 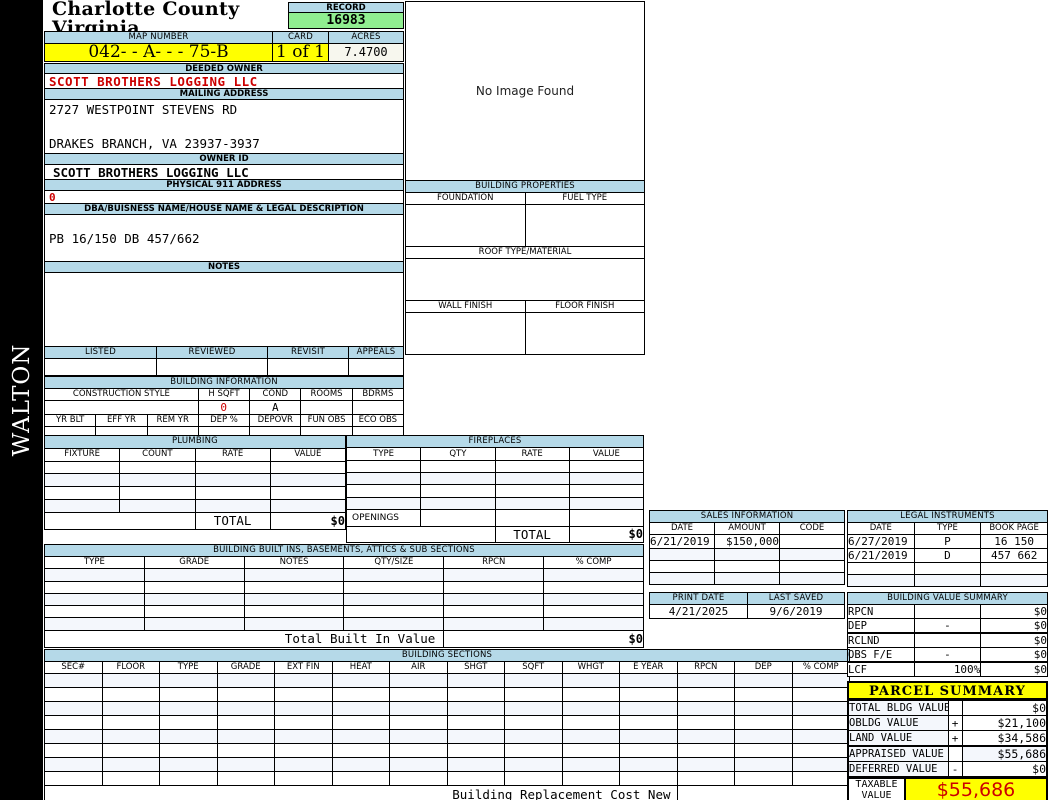 I want to click on card-value: 1 of 1, so click(x=300, y=52).